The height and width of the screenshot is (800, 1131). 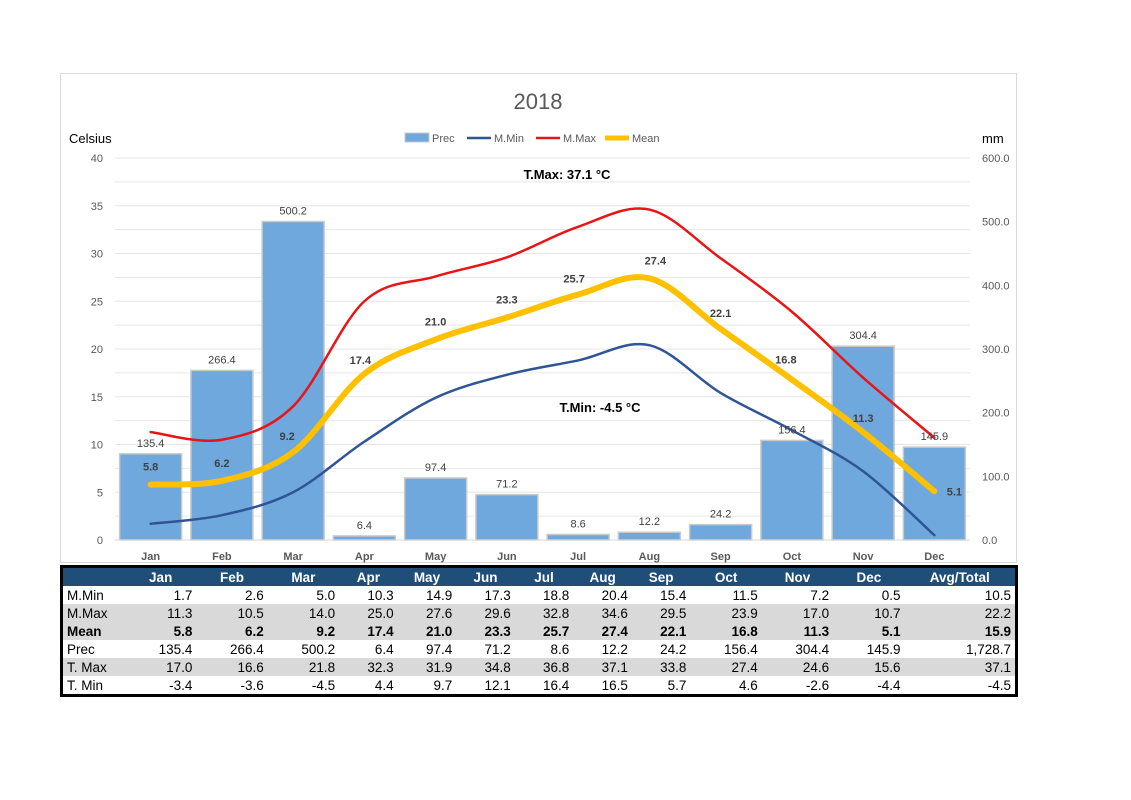 What do you see at coordinates (93, 667) in the screenshot?
I see `table-row-label: T. Max` at bounding box center [93, 667].